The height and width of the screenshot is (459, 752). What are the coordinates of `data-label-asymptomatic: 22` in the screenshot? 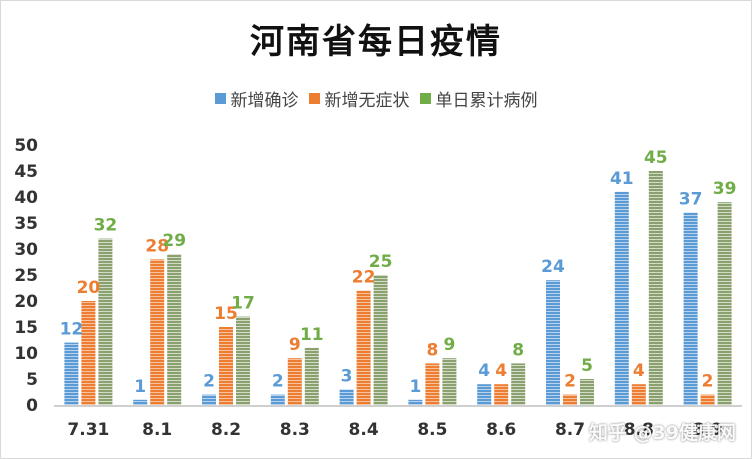 It's located at (364, 278).